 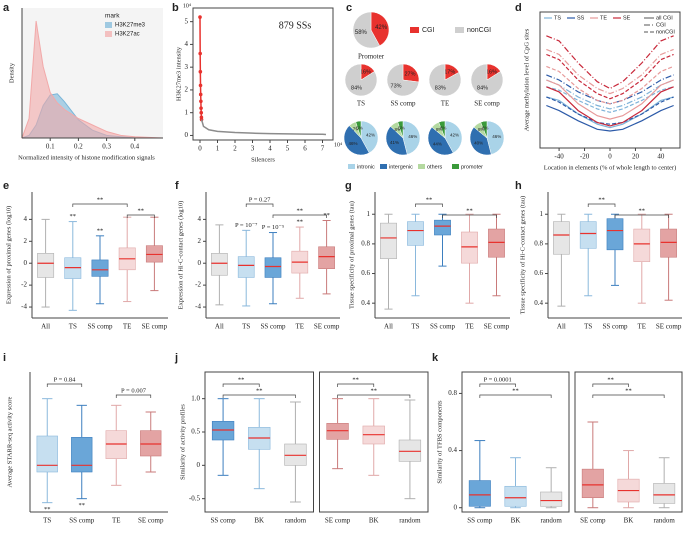 What do you see at coordinates (50, 147) in the screenshot?
I see `x-tick-label: 0.1` at bounding box center [50, 147].